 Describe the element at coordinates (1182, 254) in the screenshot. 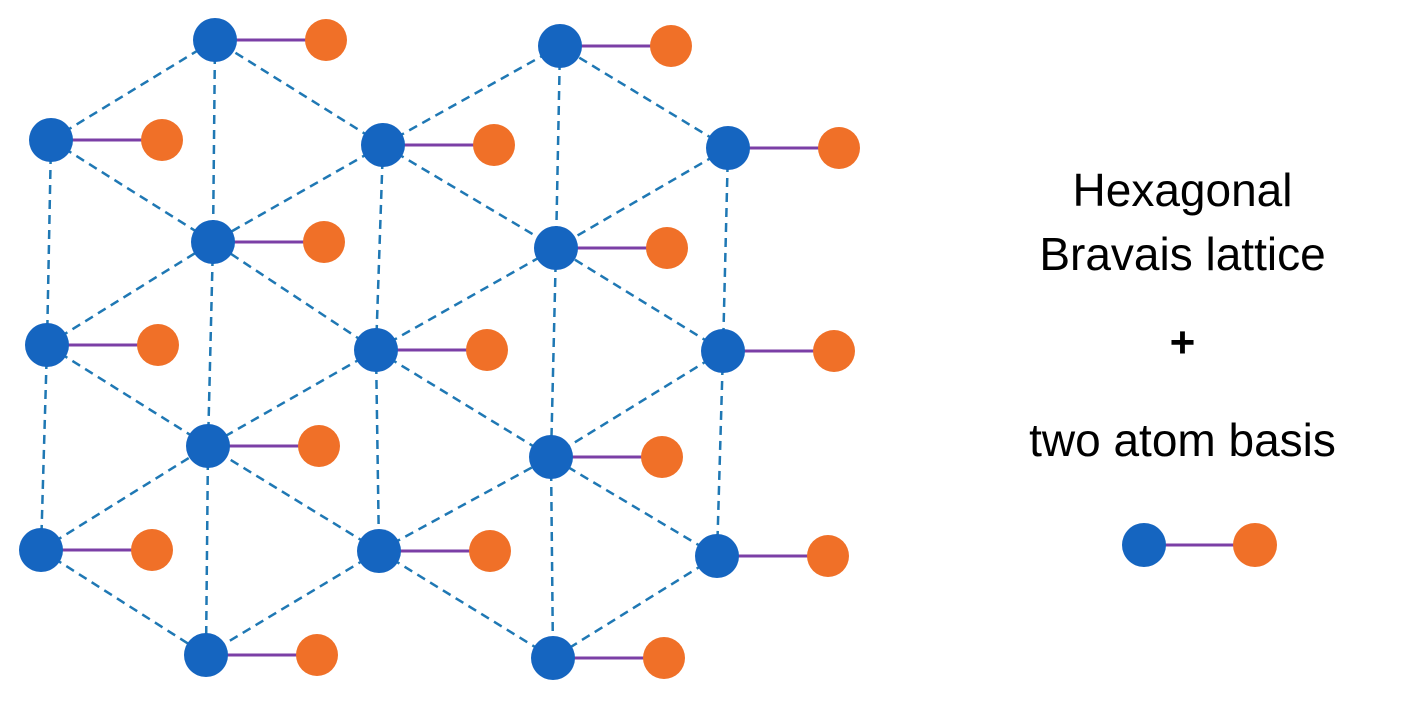

I see `title-line-2: Bravais lattice` at that location.